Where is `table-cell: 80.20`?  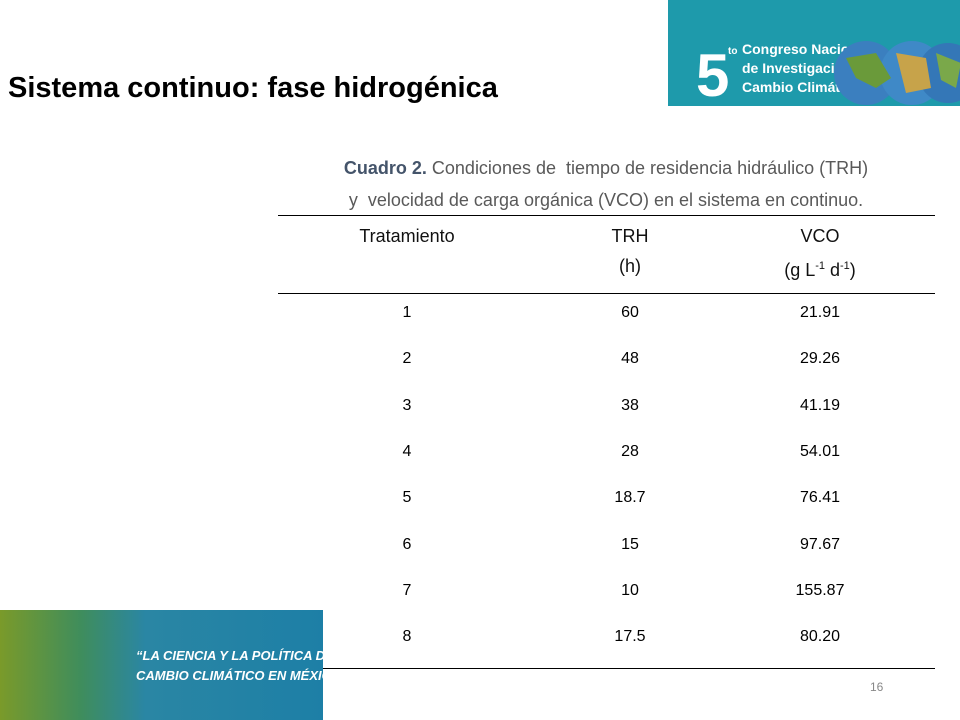 table-cell: 80.20 is located at coordinates (820, 637).